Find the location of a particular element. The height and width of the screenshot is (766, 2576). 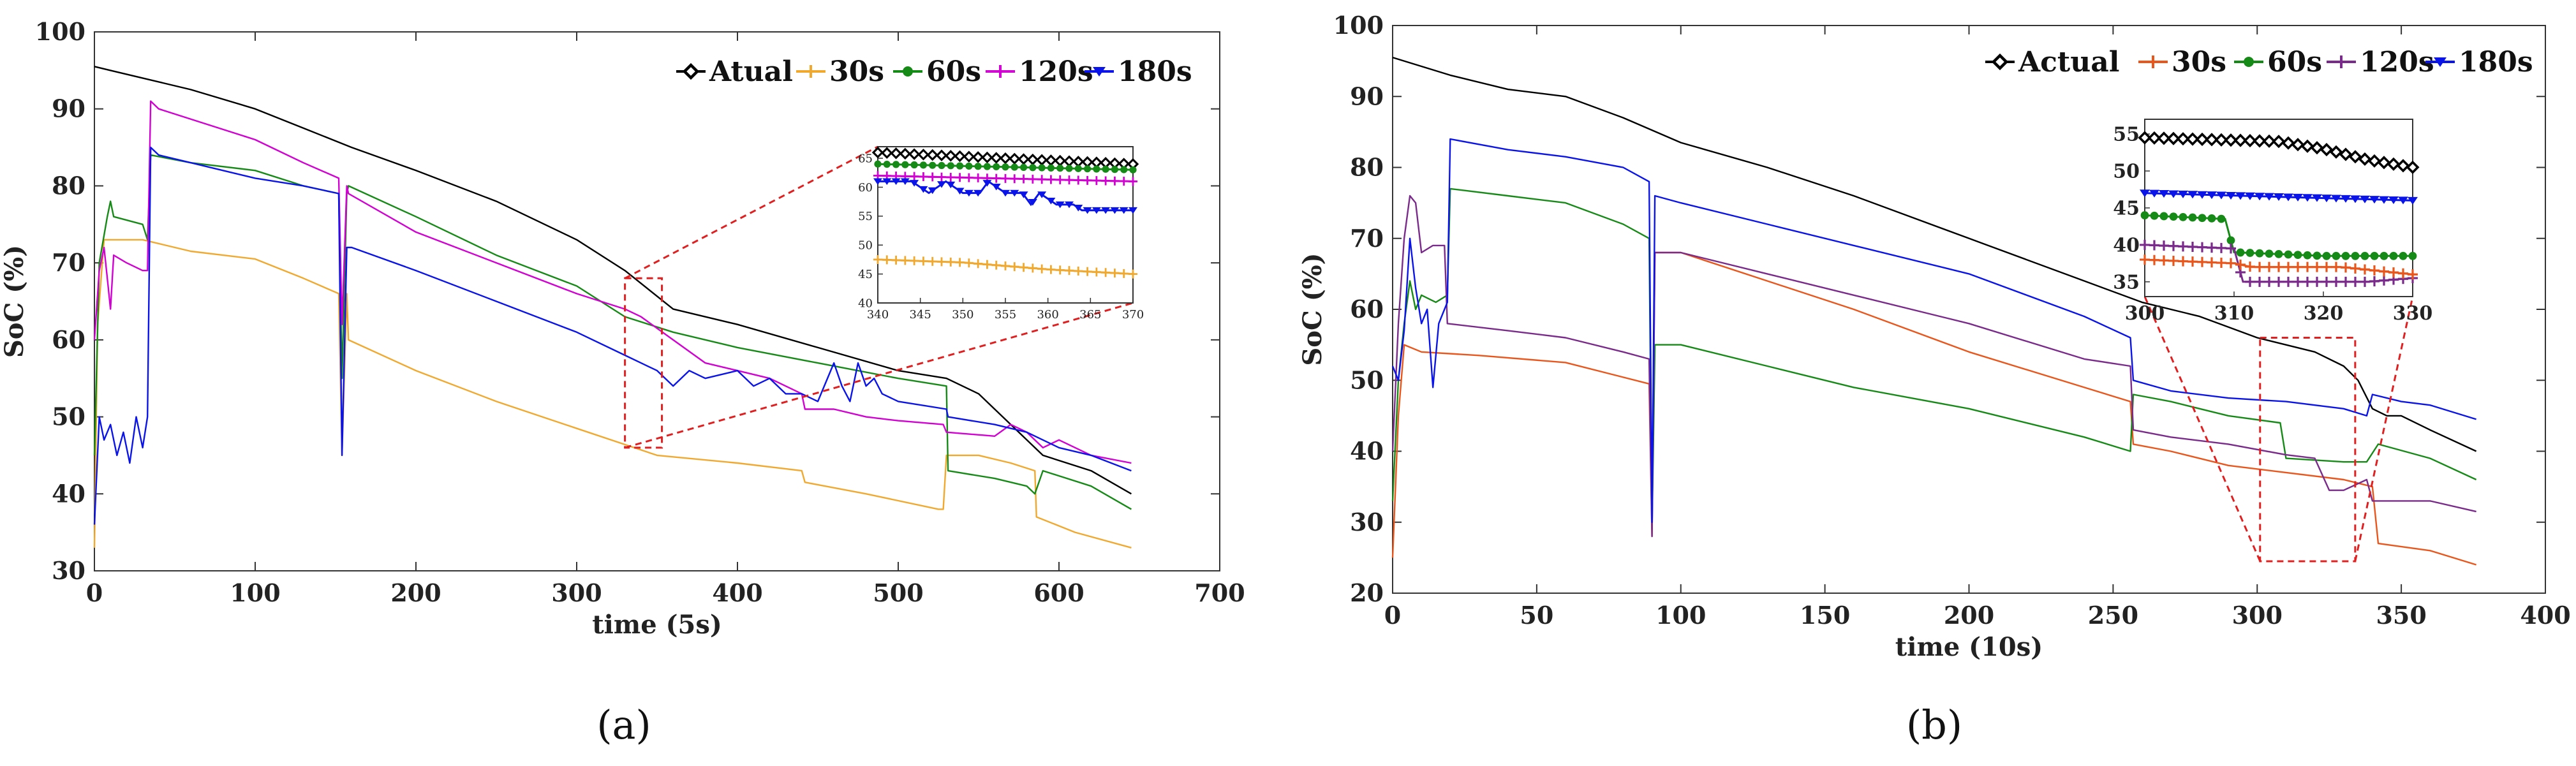

legend-label-60s: 60s is located at coordinates (2294, 62).